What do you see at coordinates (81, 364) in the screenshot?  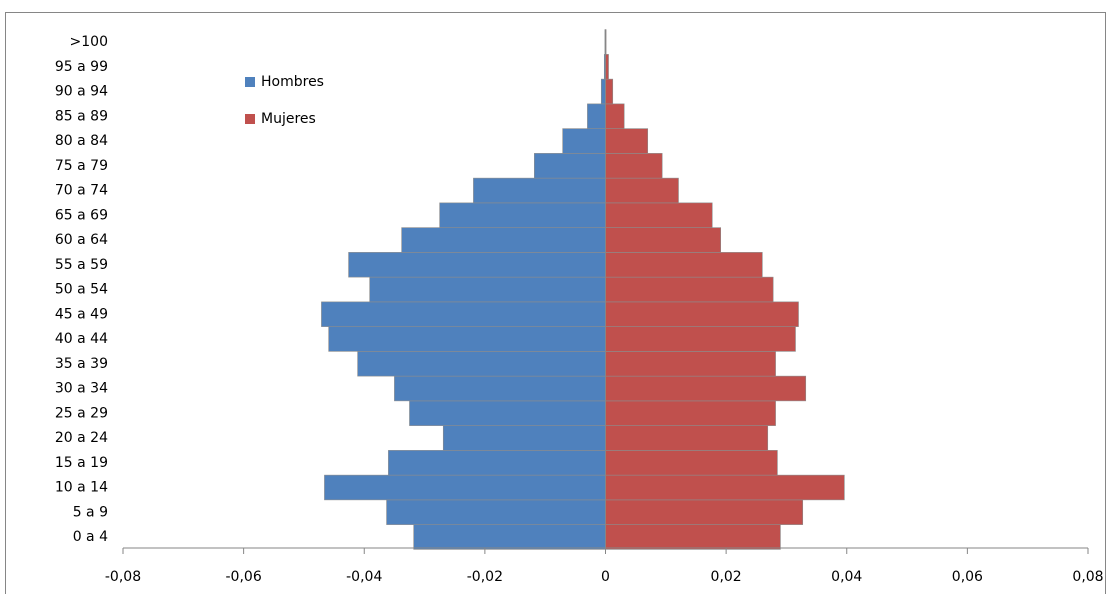 I see `y-tick-label: 35 a 39` at bounding box center [81, 364].